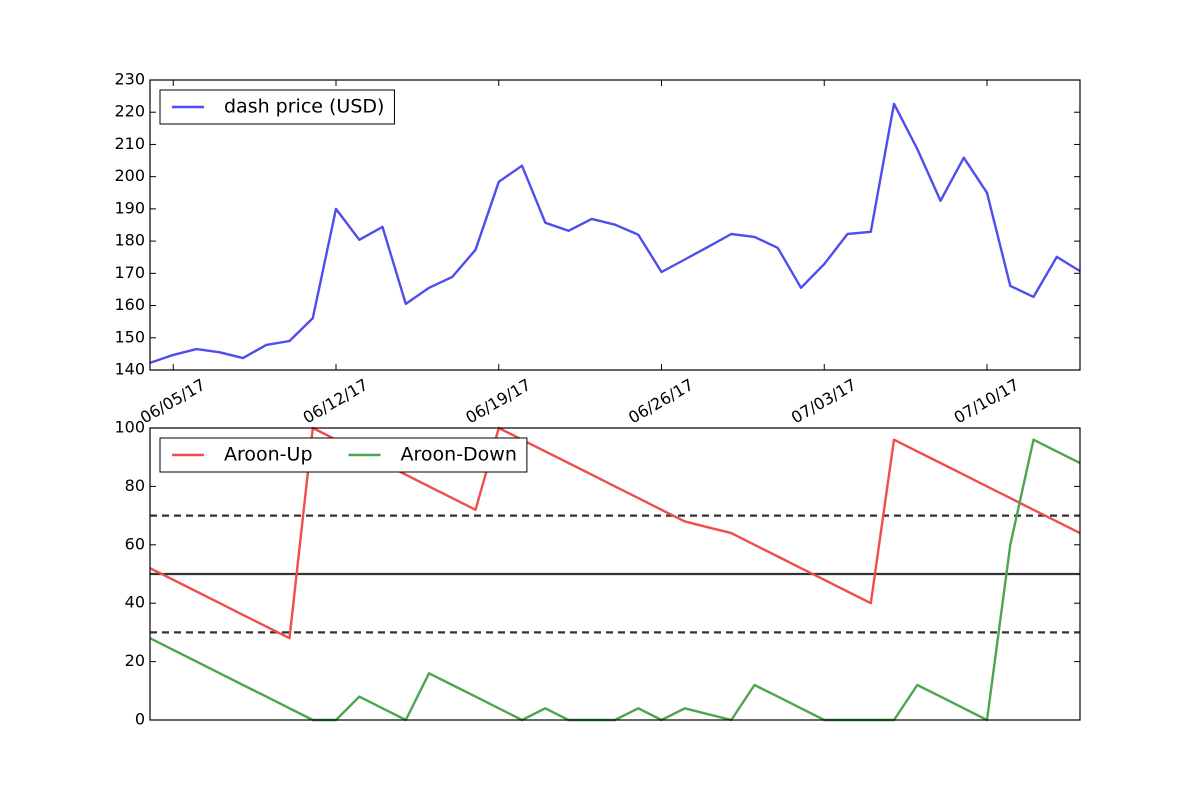  What do you see at coordinates (498, 401) in the screenshot?
I see `x-tick-label: 06/19/17` at bounding box center [498, 401].